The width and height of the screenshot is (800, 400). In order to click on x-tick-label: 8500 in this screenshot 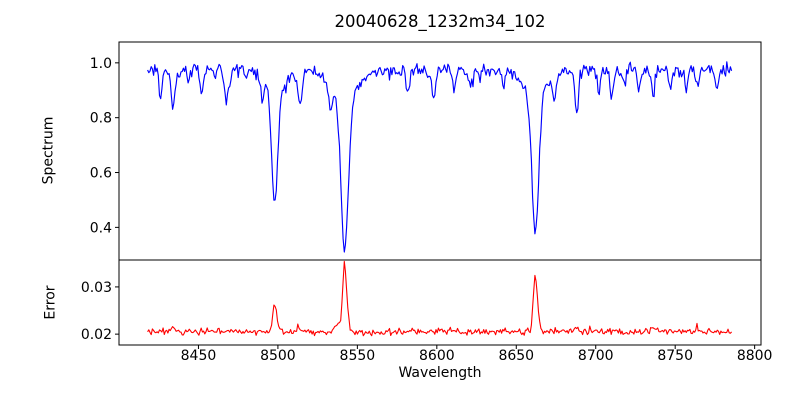, I will do `click(278, 356)`.